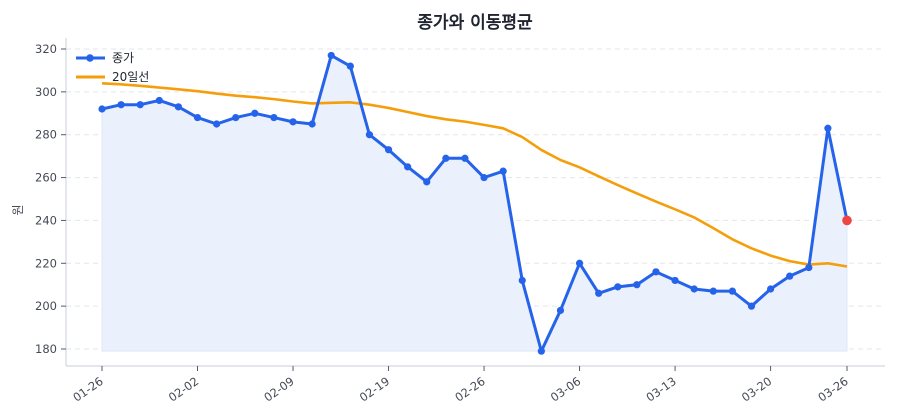 This screenshot has width=900, height=420. What do you see at coordinates (660, 389) in the screenshot?
I see `x-tick-label: 03-13` at bounding box center [660, 389].